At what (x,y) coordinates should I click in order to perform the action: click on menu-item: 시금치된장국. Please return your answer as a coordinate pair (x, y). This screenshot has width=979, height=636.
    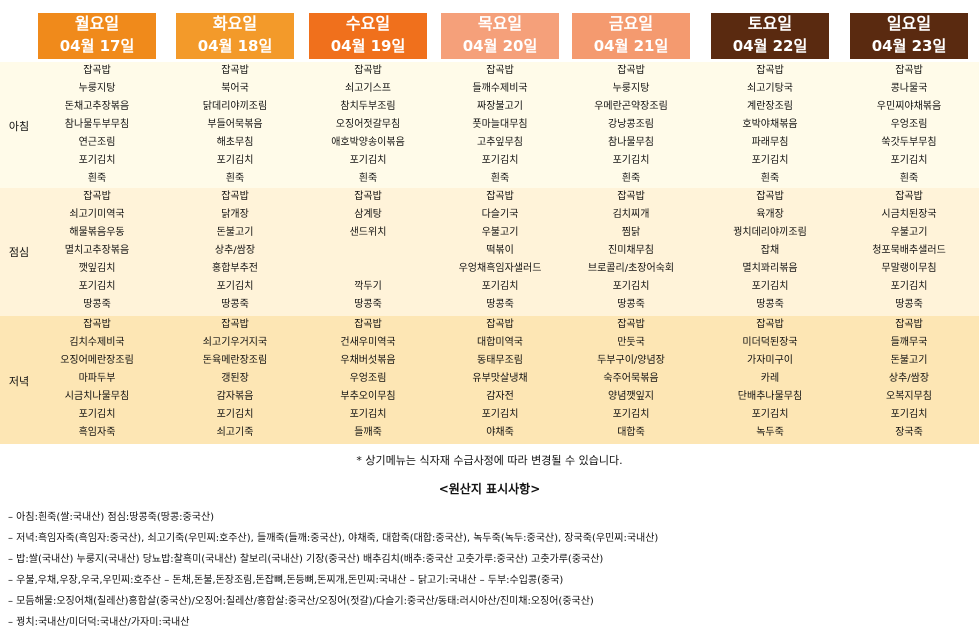
    Looking at the image, I should click on (909, 214).